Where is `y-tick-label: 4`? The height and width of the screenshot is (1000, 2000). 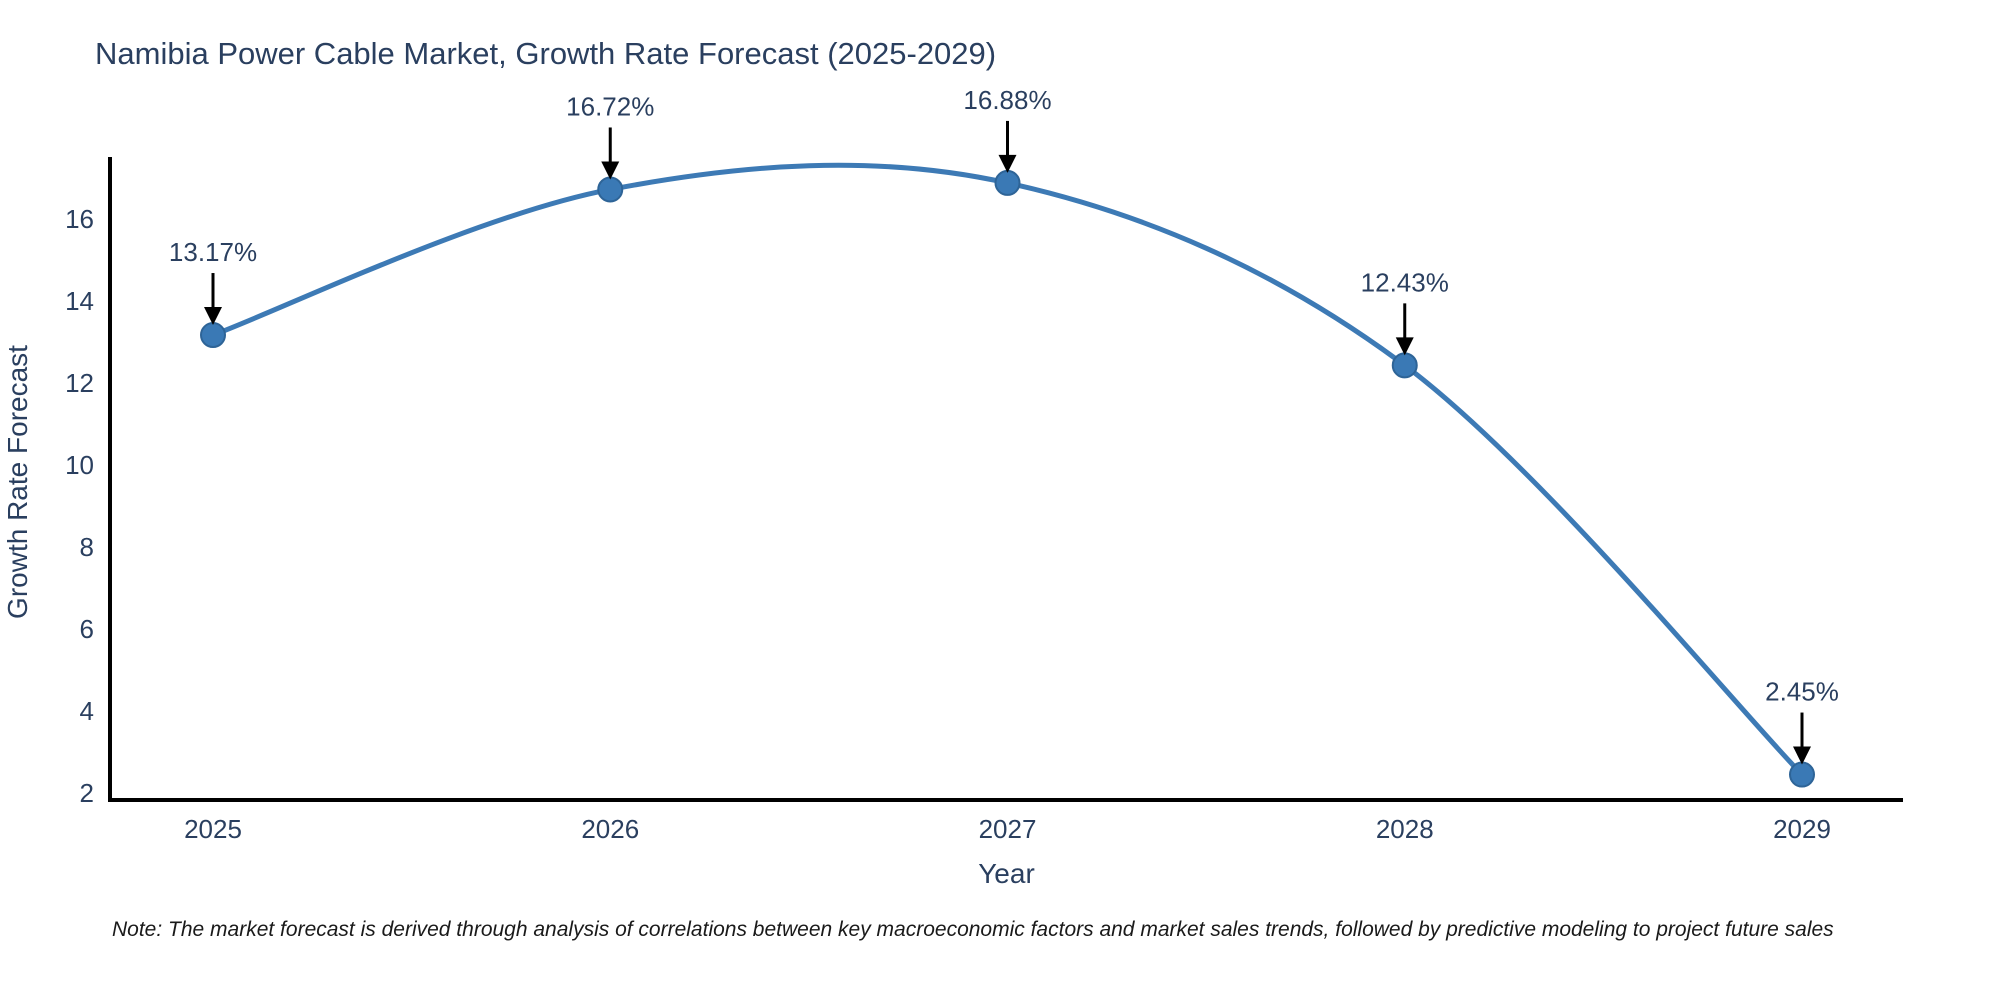
y-tick-label: 4 is located at coordinates (87, 711).